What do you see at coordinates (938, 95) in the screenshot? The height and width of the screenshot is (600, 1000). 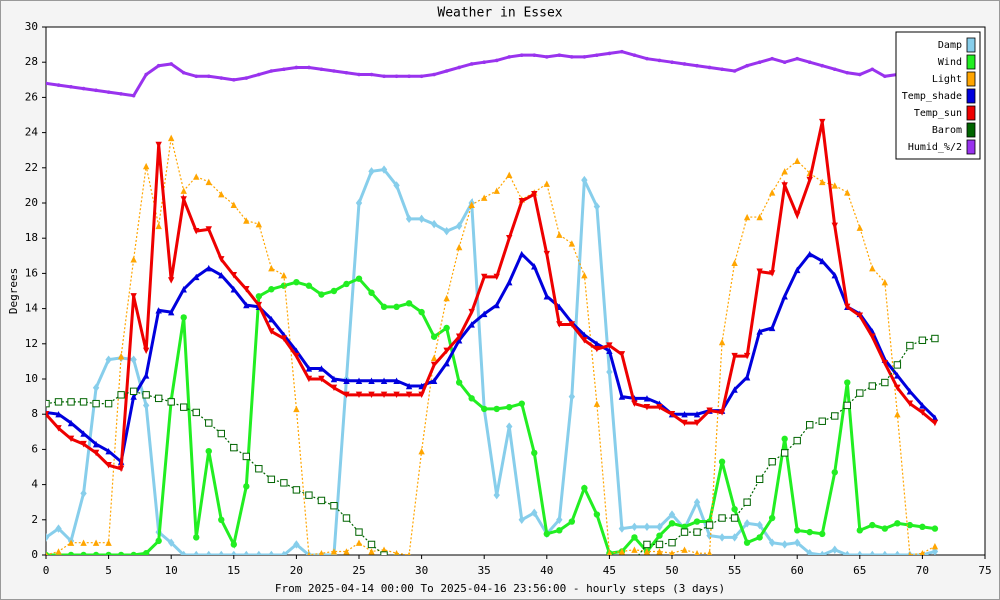 I see `legend-box` at bounding box center [938, 95].